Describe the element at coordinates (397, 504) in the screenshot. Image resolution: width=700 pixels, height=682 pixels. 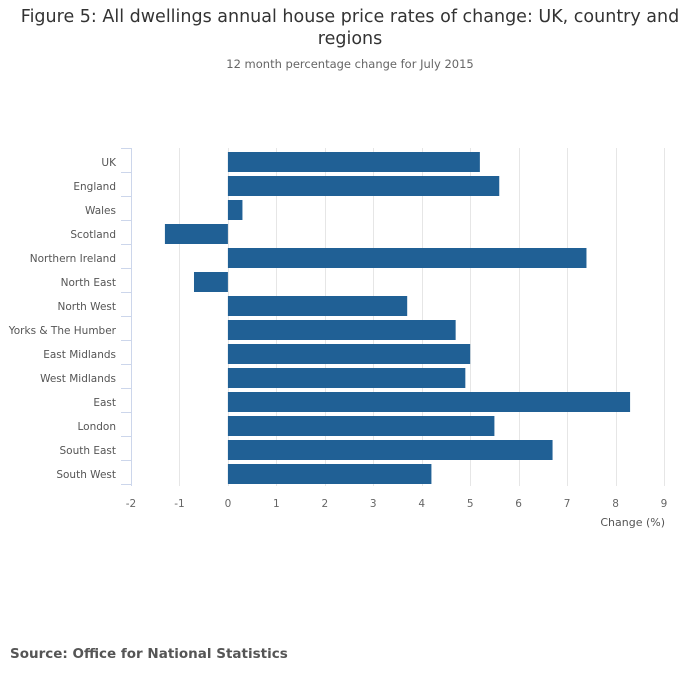
I see `x-axis: -2 -1 0 1 2 3 4 5 6 7 8 9` at that location.